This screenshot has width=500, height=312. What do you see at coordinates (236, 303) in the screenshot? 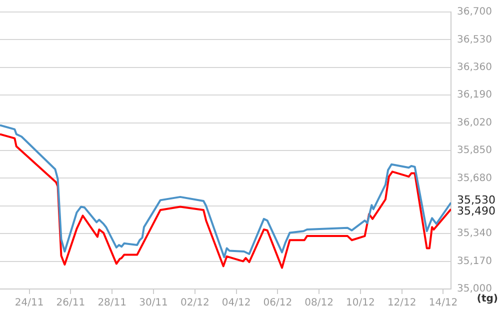
I see `x-tick-label: 04/12` at bounding box center [236, 303].